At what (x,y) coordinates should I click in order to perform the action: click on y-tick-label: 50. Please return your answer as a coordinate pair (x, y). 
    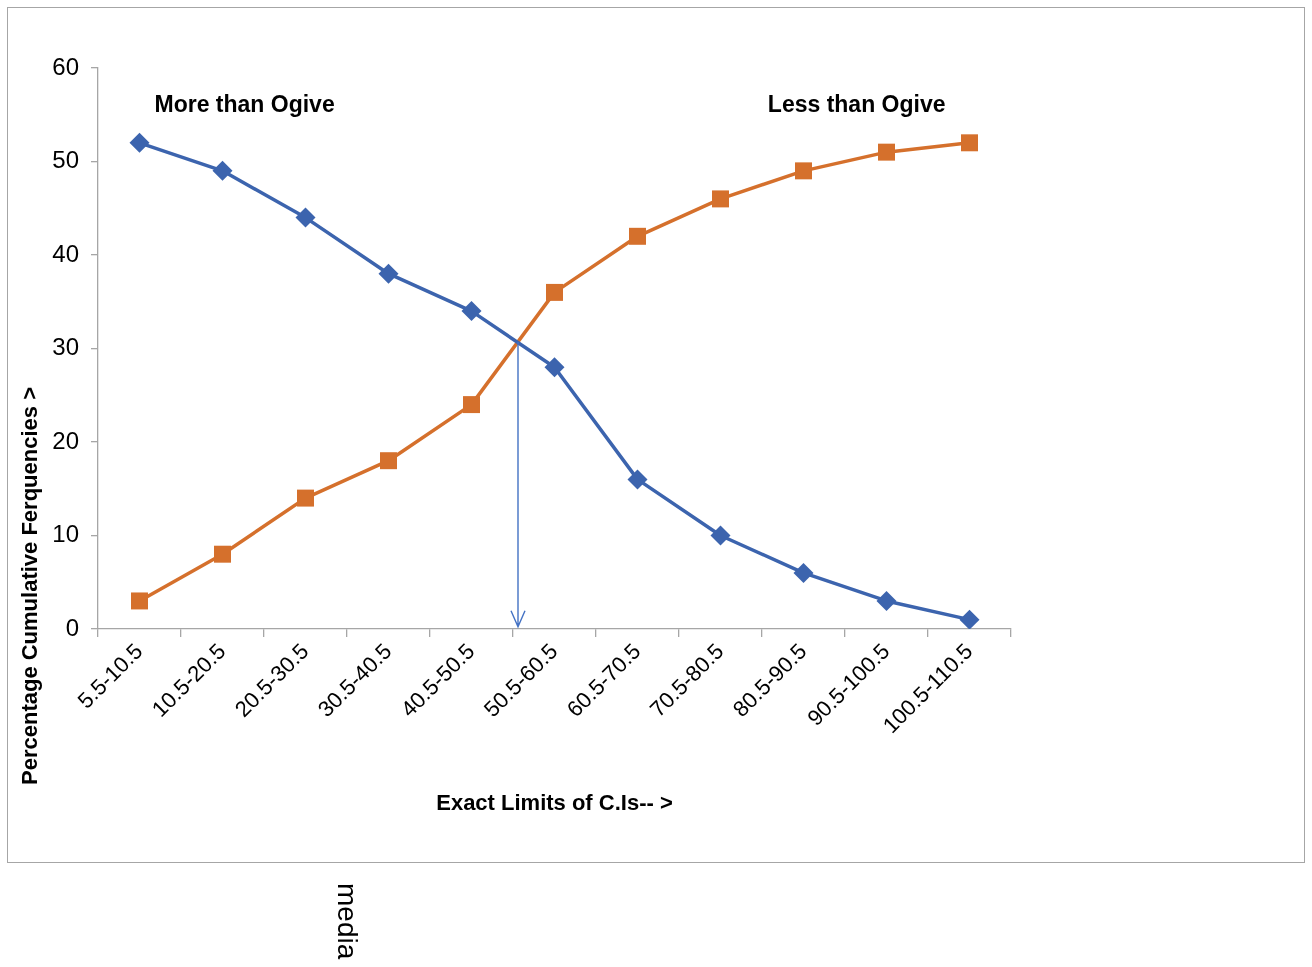
    Looking at the image, I should click on (65, 160).